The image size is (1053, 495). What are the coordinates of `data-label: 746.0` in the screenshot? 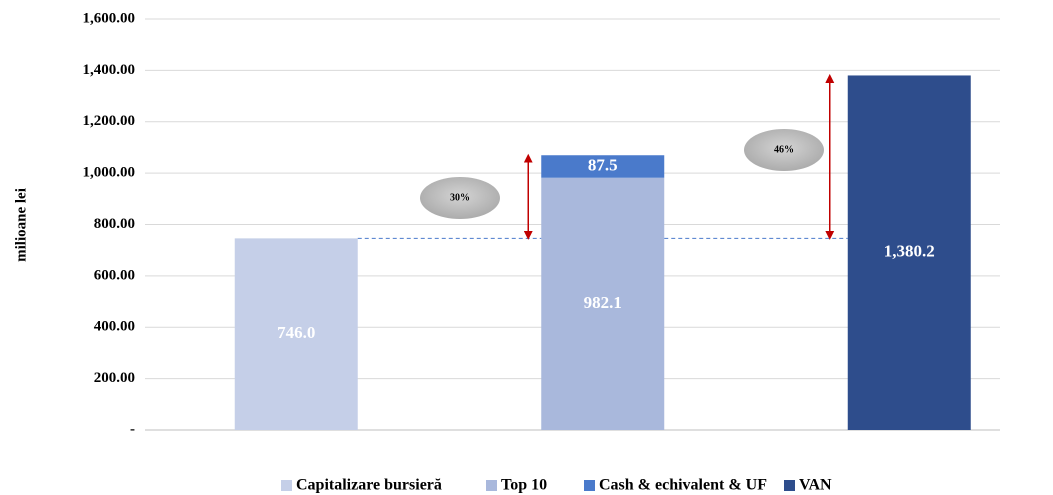 It's located at (296, 332).